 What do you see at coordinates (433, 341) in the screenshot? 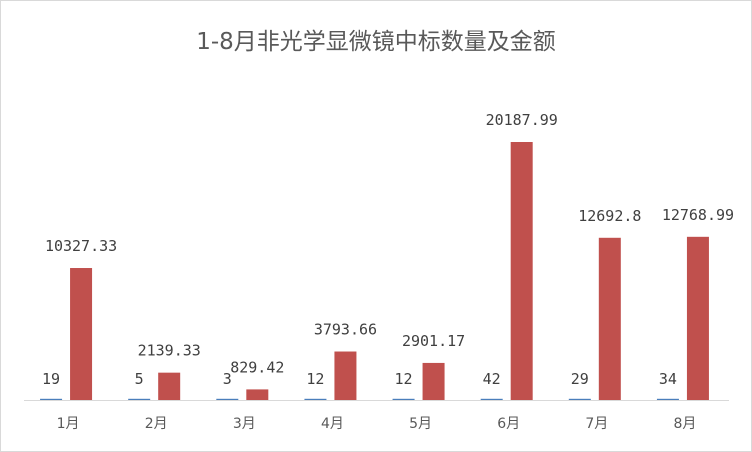
I see `data-label-amount-5: 2901.17` at bounding box center [433, 341].